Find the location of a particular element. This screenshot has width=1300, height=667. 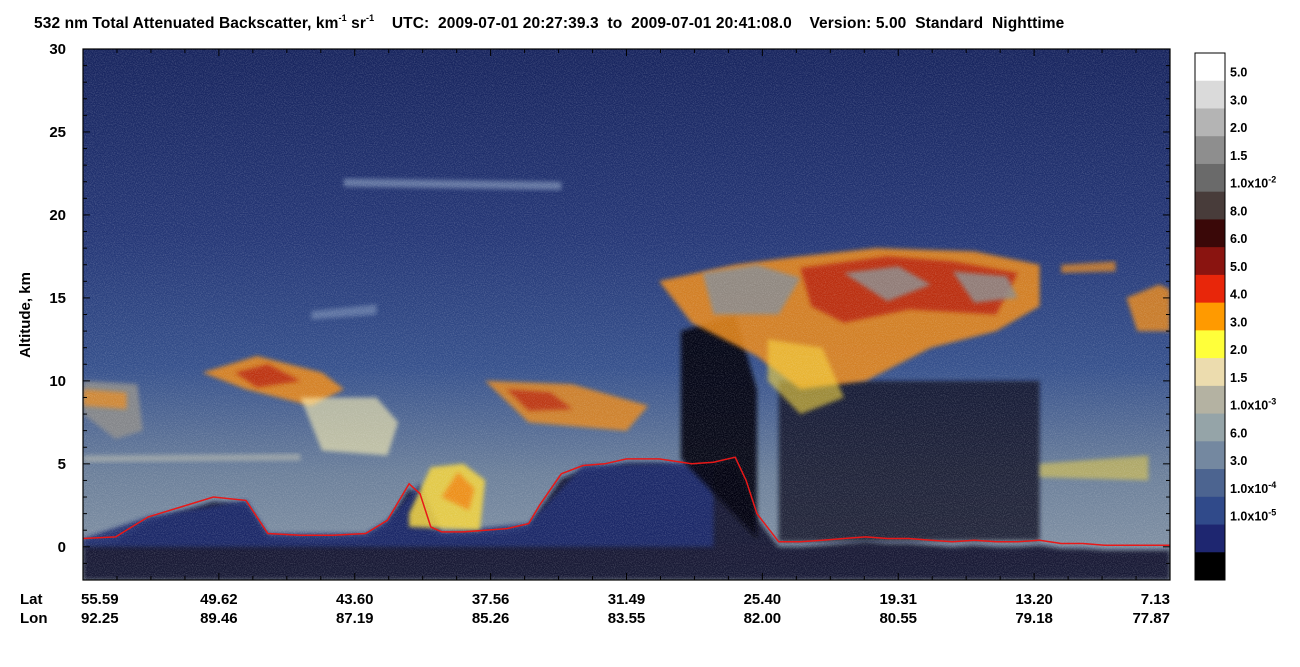

y-tick-label: 15 is located at coordinates (57, 298).